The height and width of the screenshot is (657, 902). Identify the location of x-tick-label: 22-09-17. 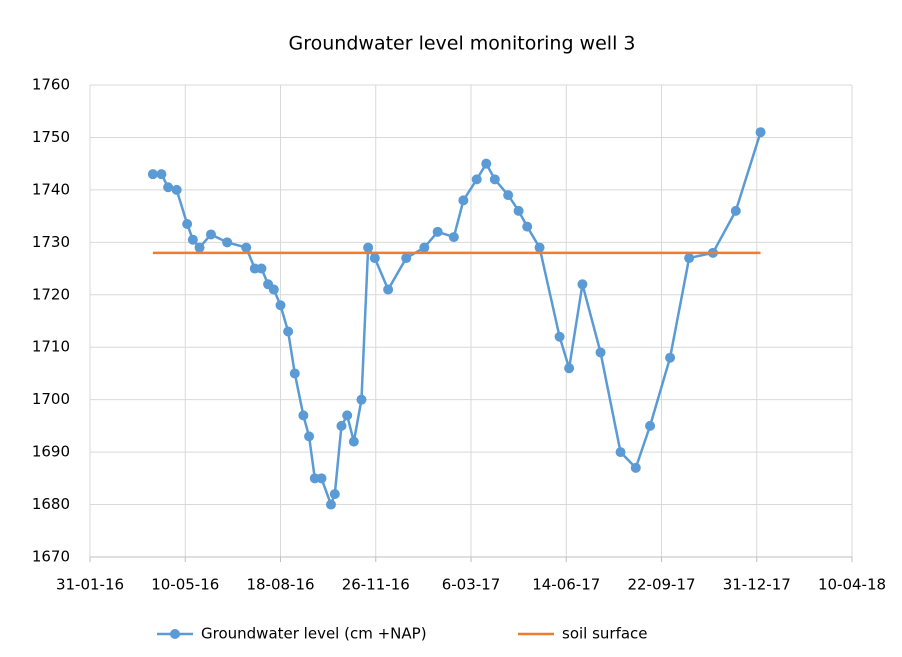
(661, 585).